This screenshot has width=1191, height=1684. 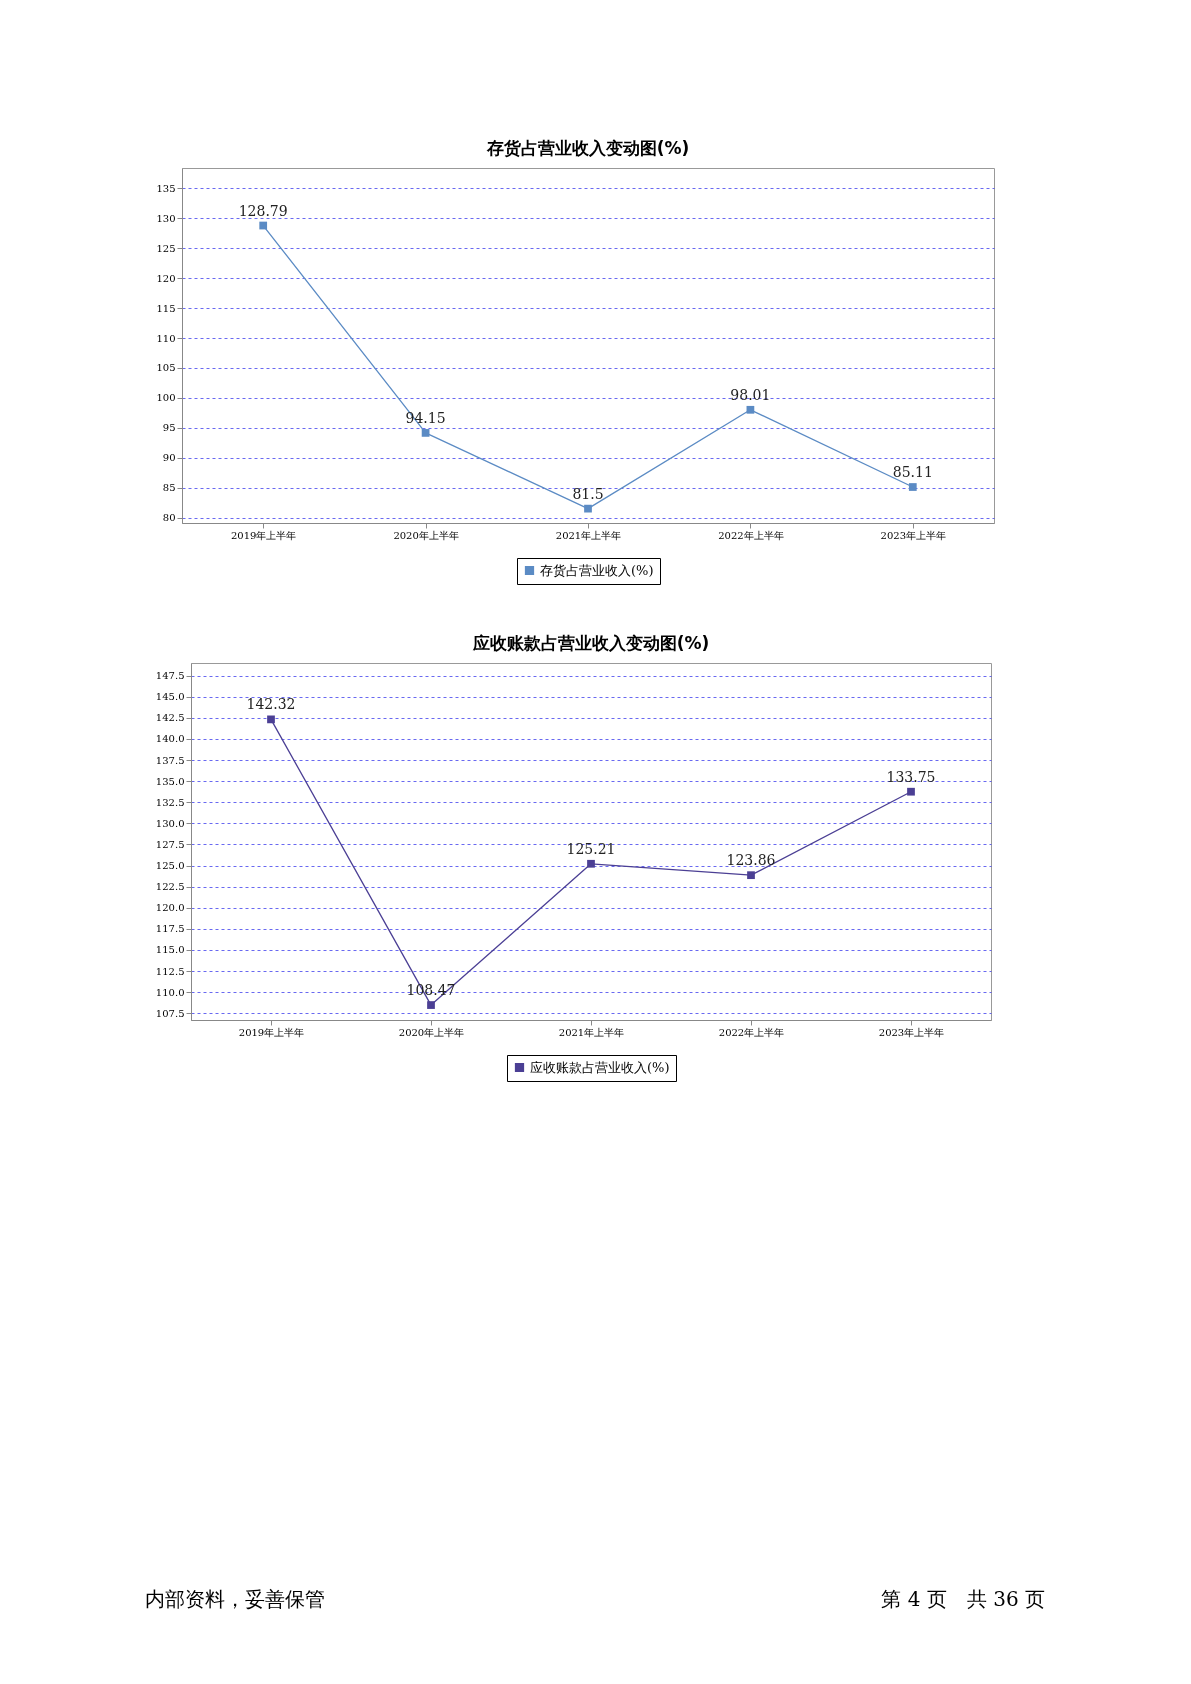 I want to click on y-tick-label: 142.5, so click(x=170, y=718).